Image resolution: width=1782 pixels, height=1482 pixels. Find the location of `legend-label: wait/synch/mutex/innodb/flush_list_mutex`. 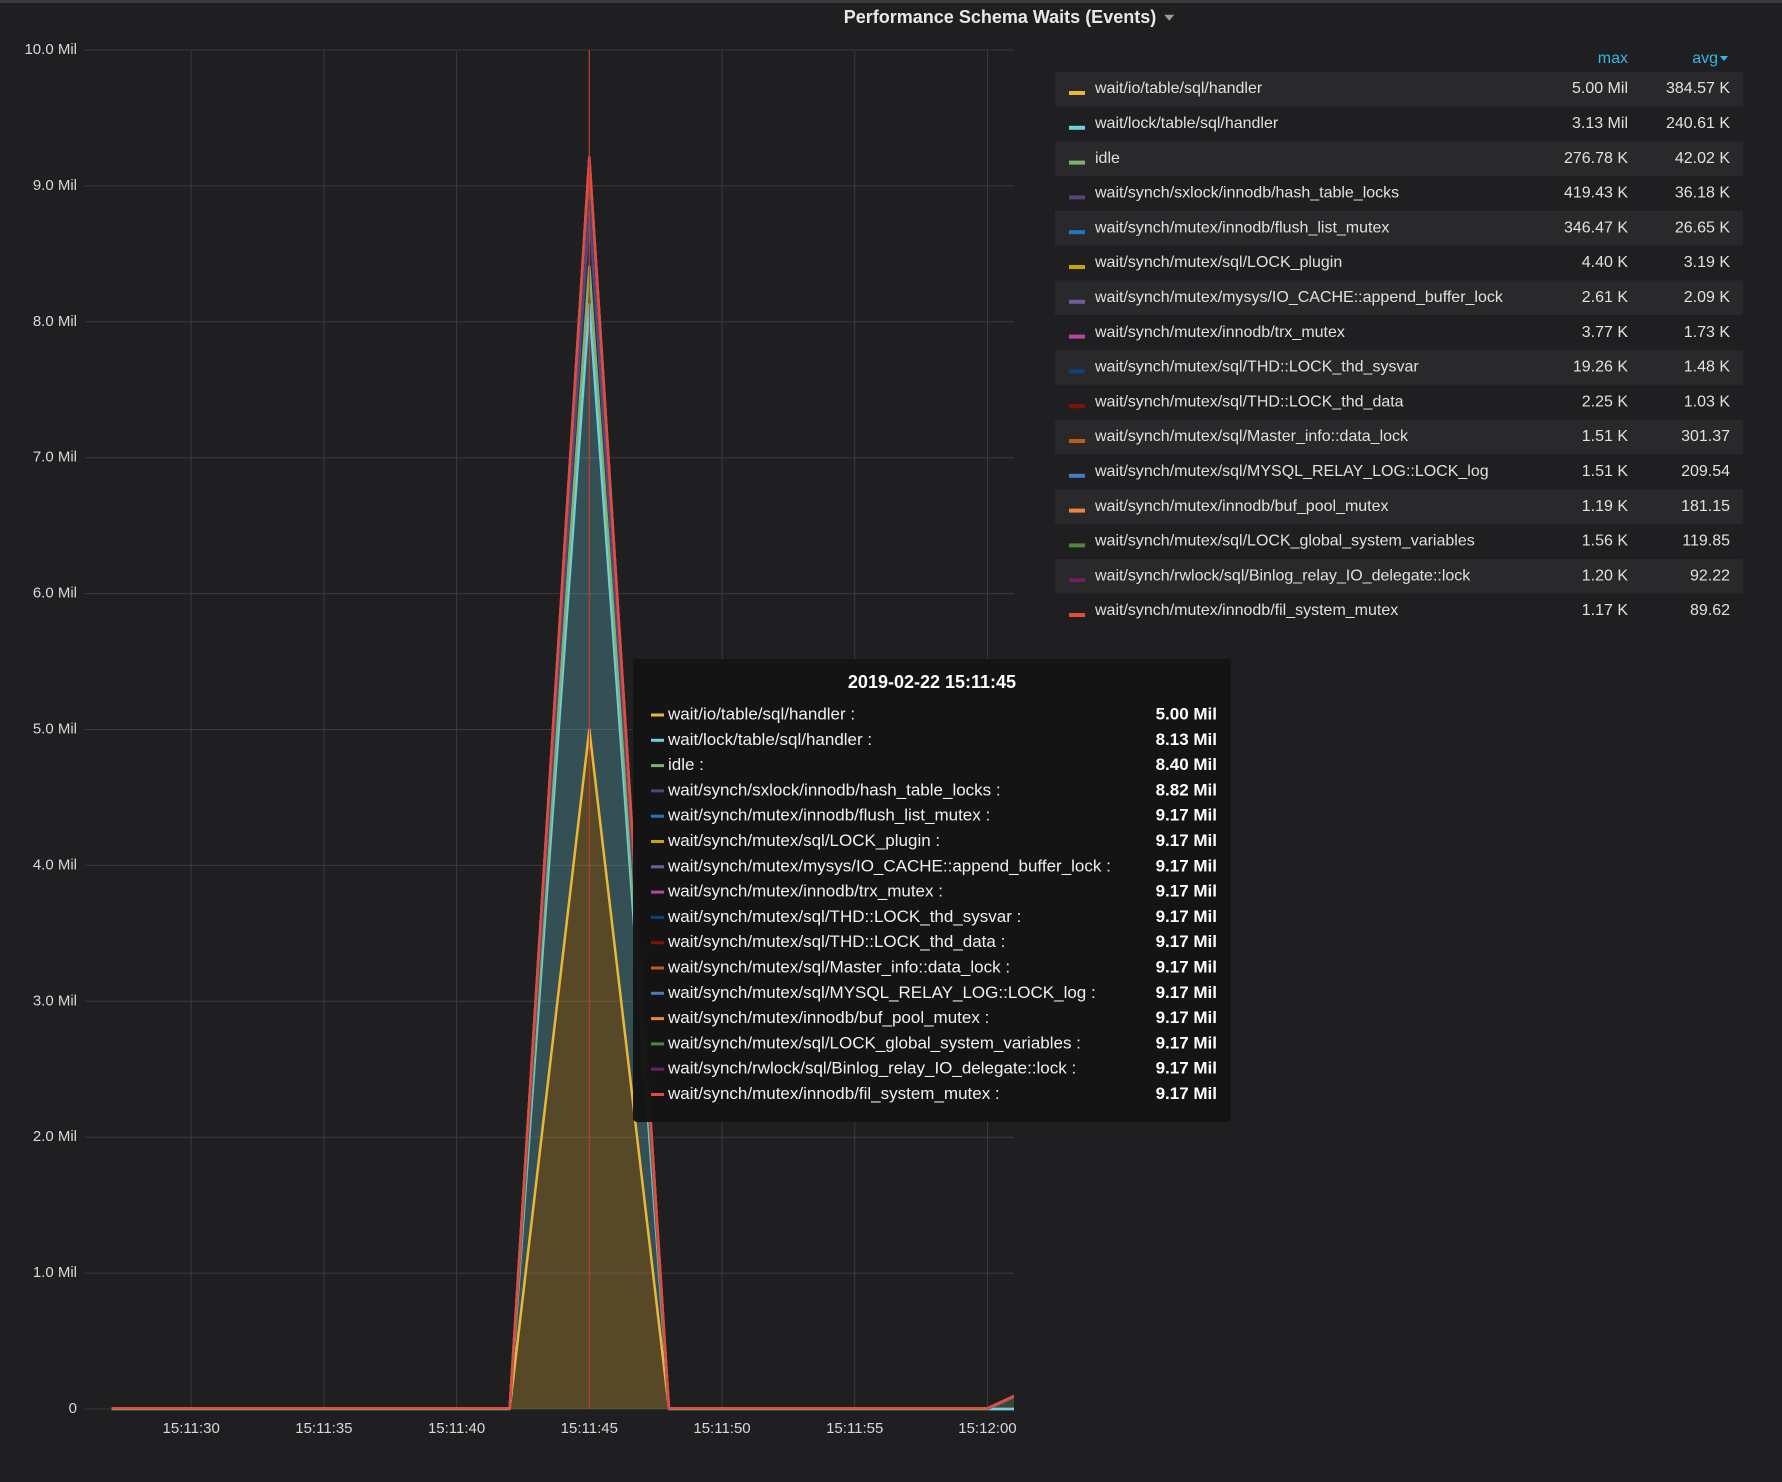

legend-label: wait/synch/mutex/innodb/flush_list_mutex is located at coordinates (1241, 227).